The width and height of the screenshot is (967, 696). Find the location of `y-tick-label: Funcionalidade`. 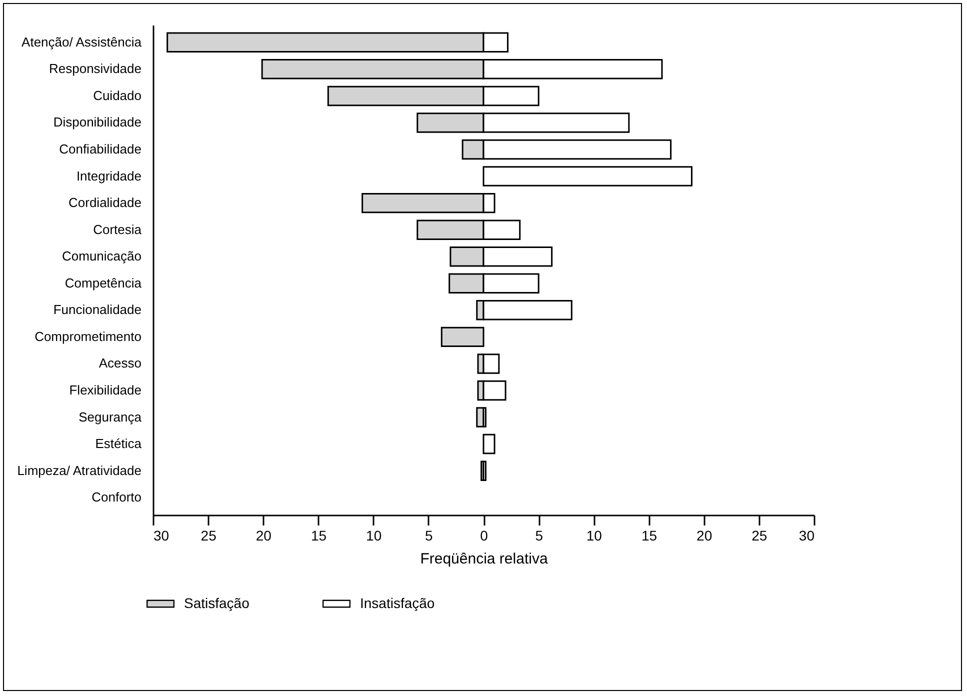

y-tick-label: Funcionalidade is located at coordinates (97, 310).